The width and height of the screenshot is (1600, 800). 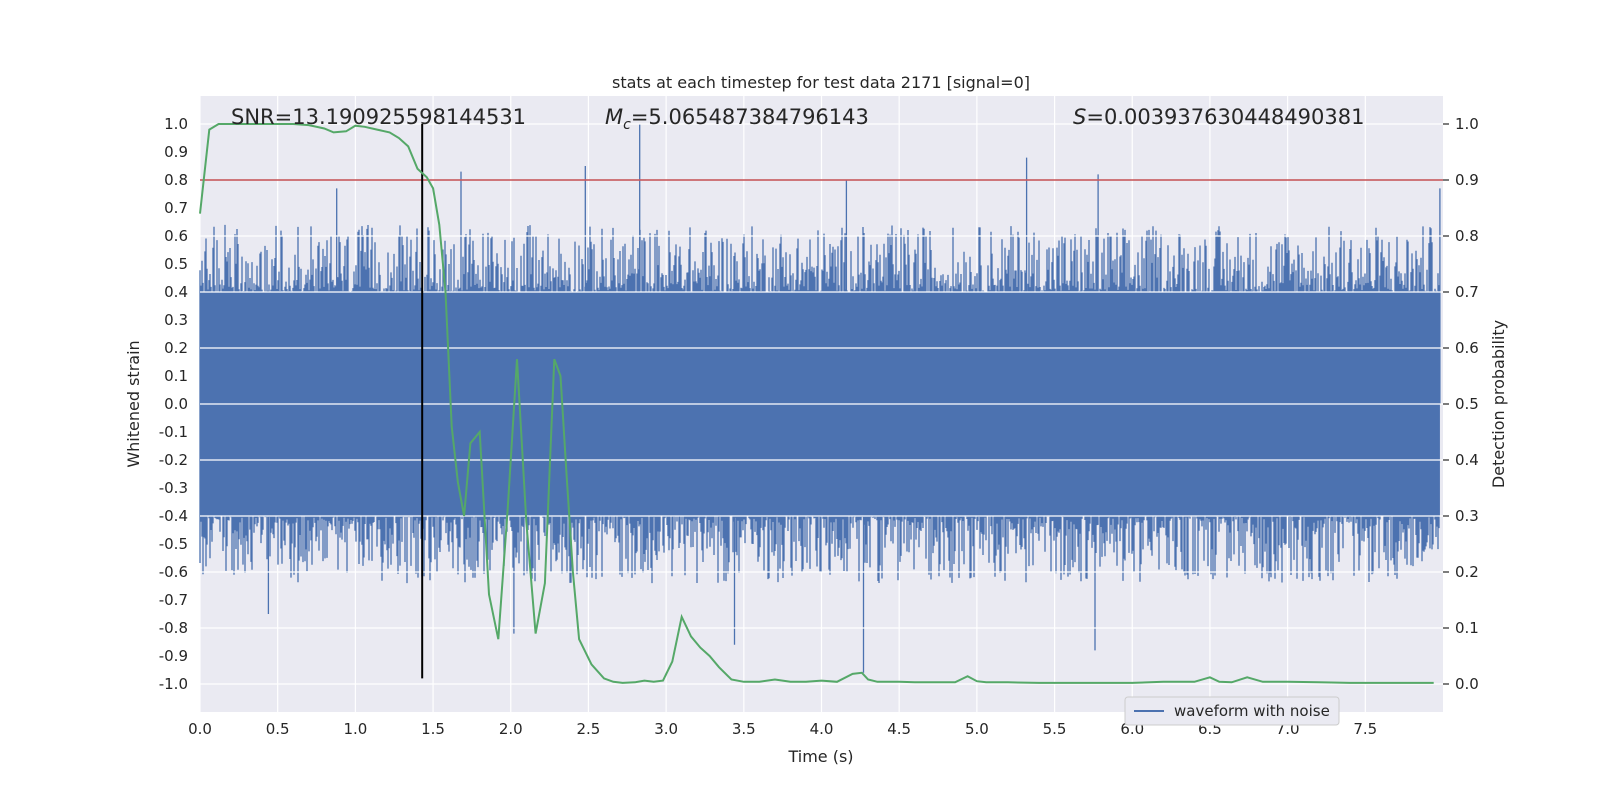 What do you see at coordinates (173, 544) in the screenshot?
I see `y-left-tick-label: -0.5` at bounding box center [173, 544].